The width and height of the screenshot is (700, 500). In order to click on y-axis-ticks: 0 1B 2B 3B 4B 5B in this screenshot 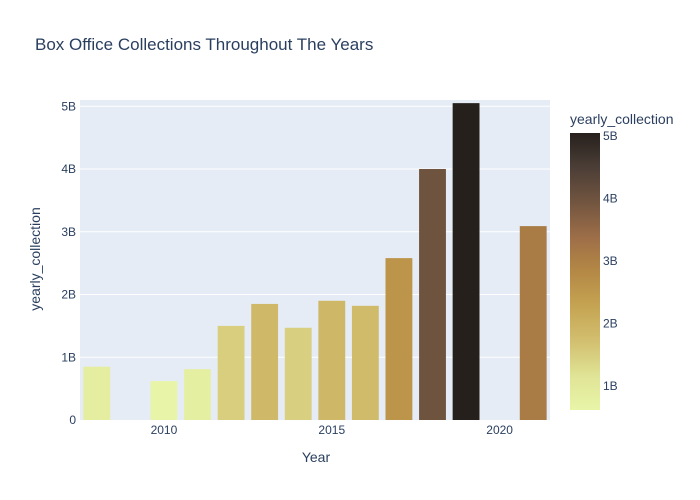, I will do `click(68, 263)`.